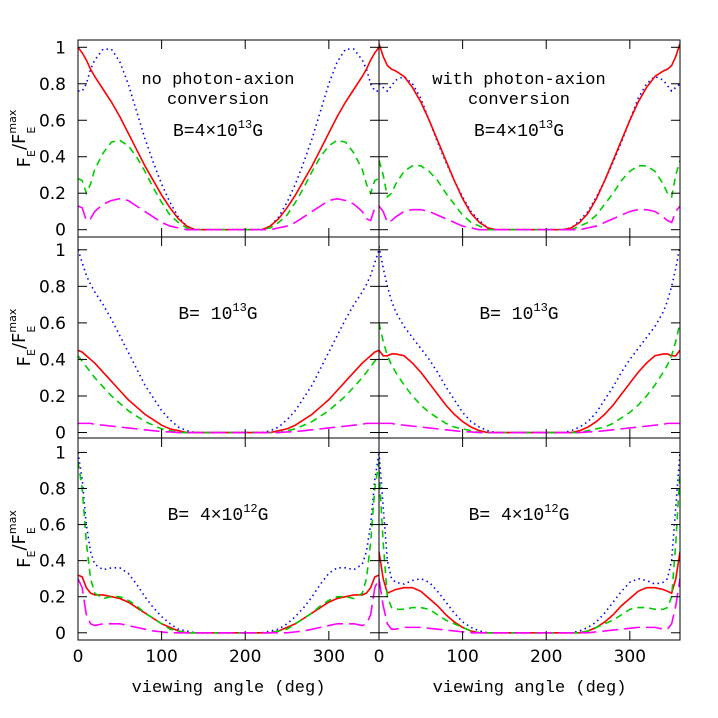 The width and height of the screenshot is (718, 718). What do you see at coordinates (518, 80) in the screenshot?
I see `annotation: with photon-axion` at bounding box center [518, 80].